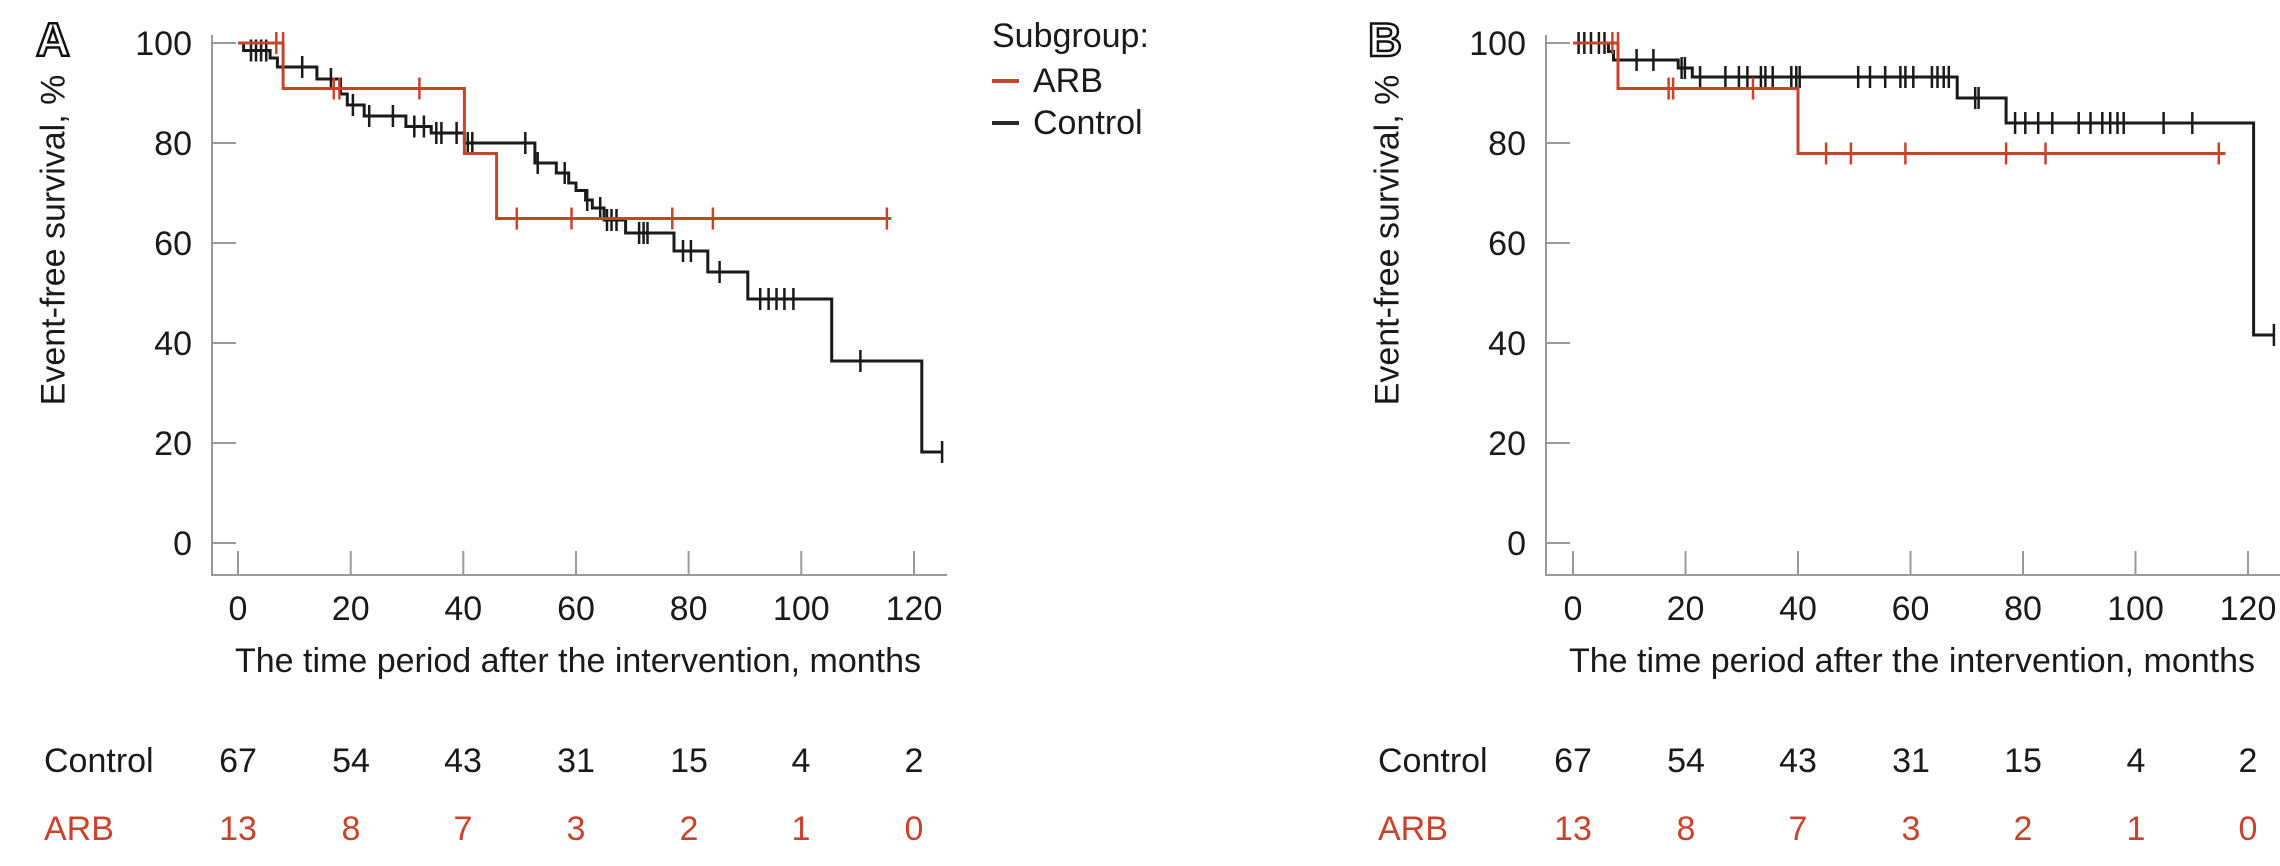  What do you see at coordinates (1088, 122) in the screenshot?
I see `legend-label-control: Control` at bounding box center [1088, 122].